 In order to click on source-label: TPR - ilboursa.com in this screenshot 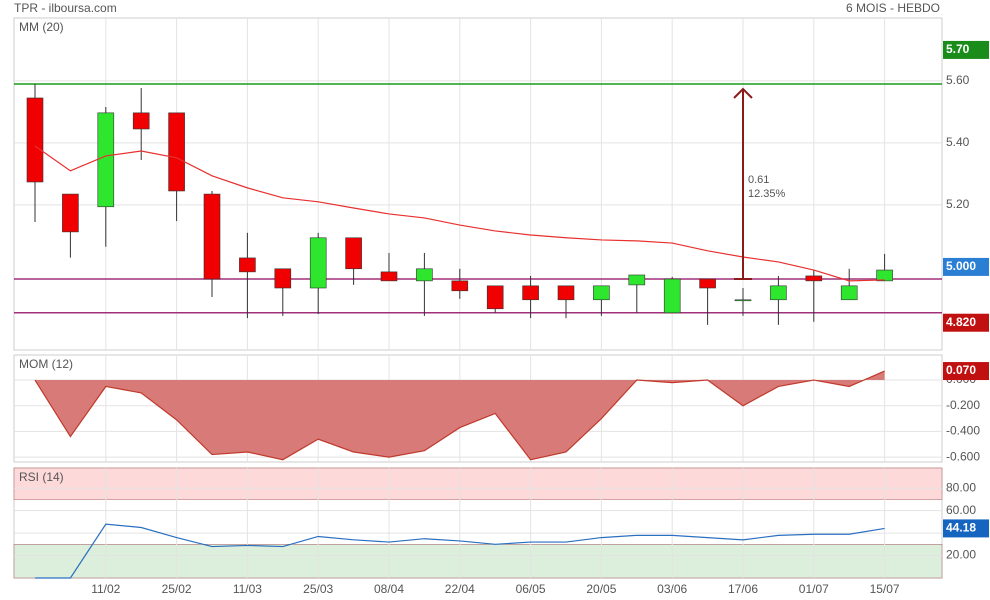, I will do `click(65, 8)`.